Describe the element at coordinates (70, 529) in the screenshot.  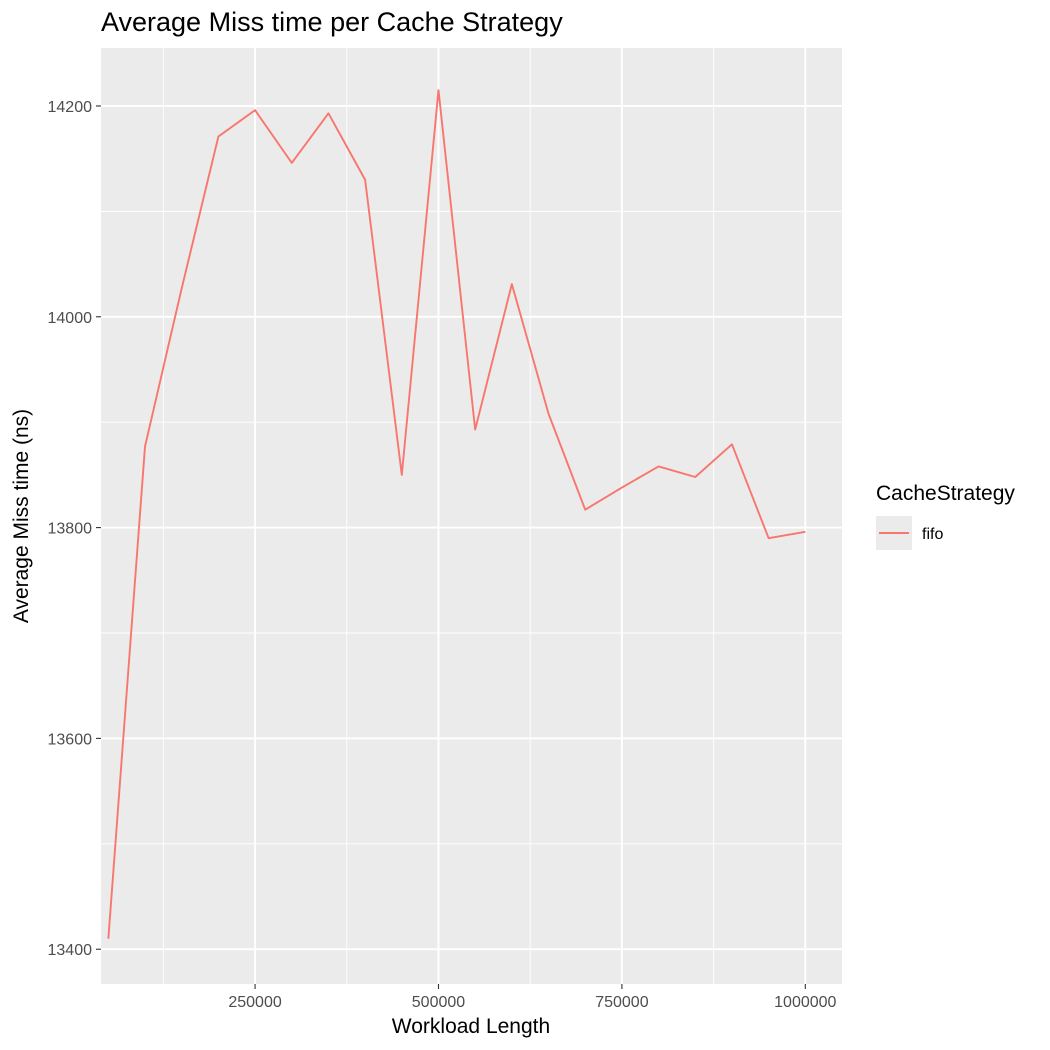
I see `y-tick-label: 13800` at that location.